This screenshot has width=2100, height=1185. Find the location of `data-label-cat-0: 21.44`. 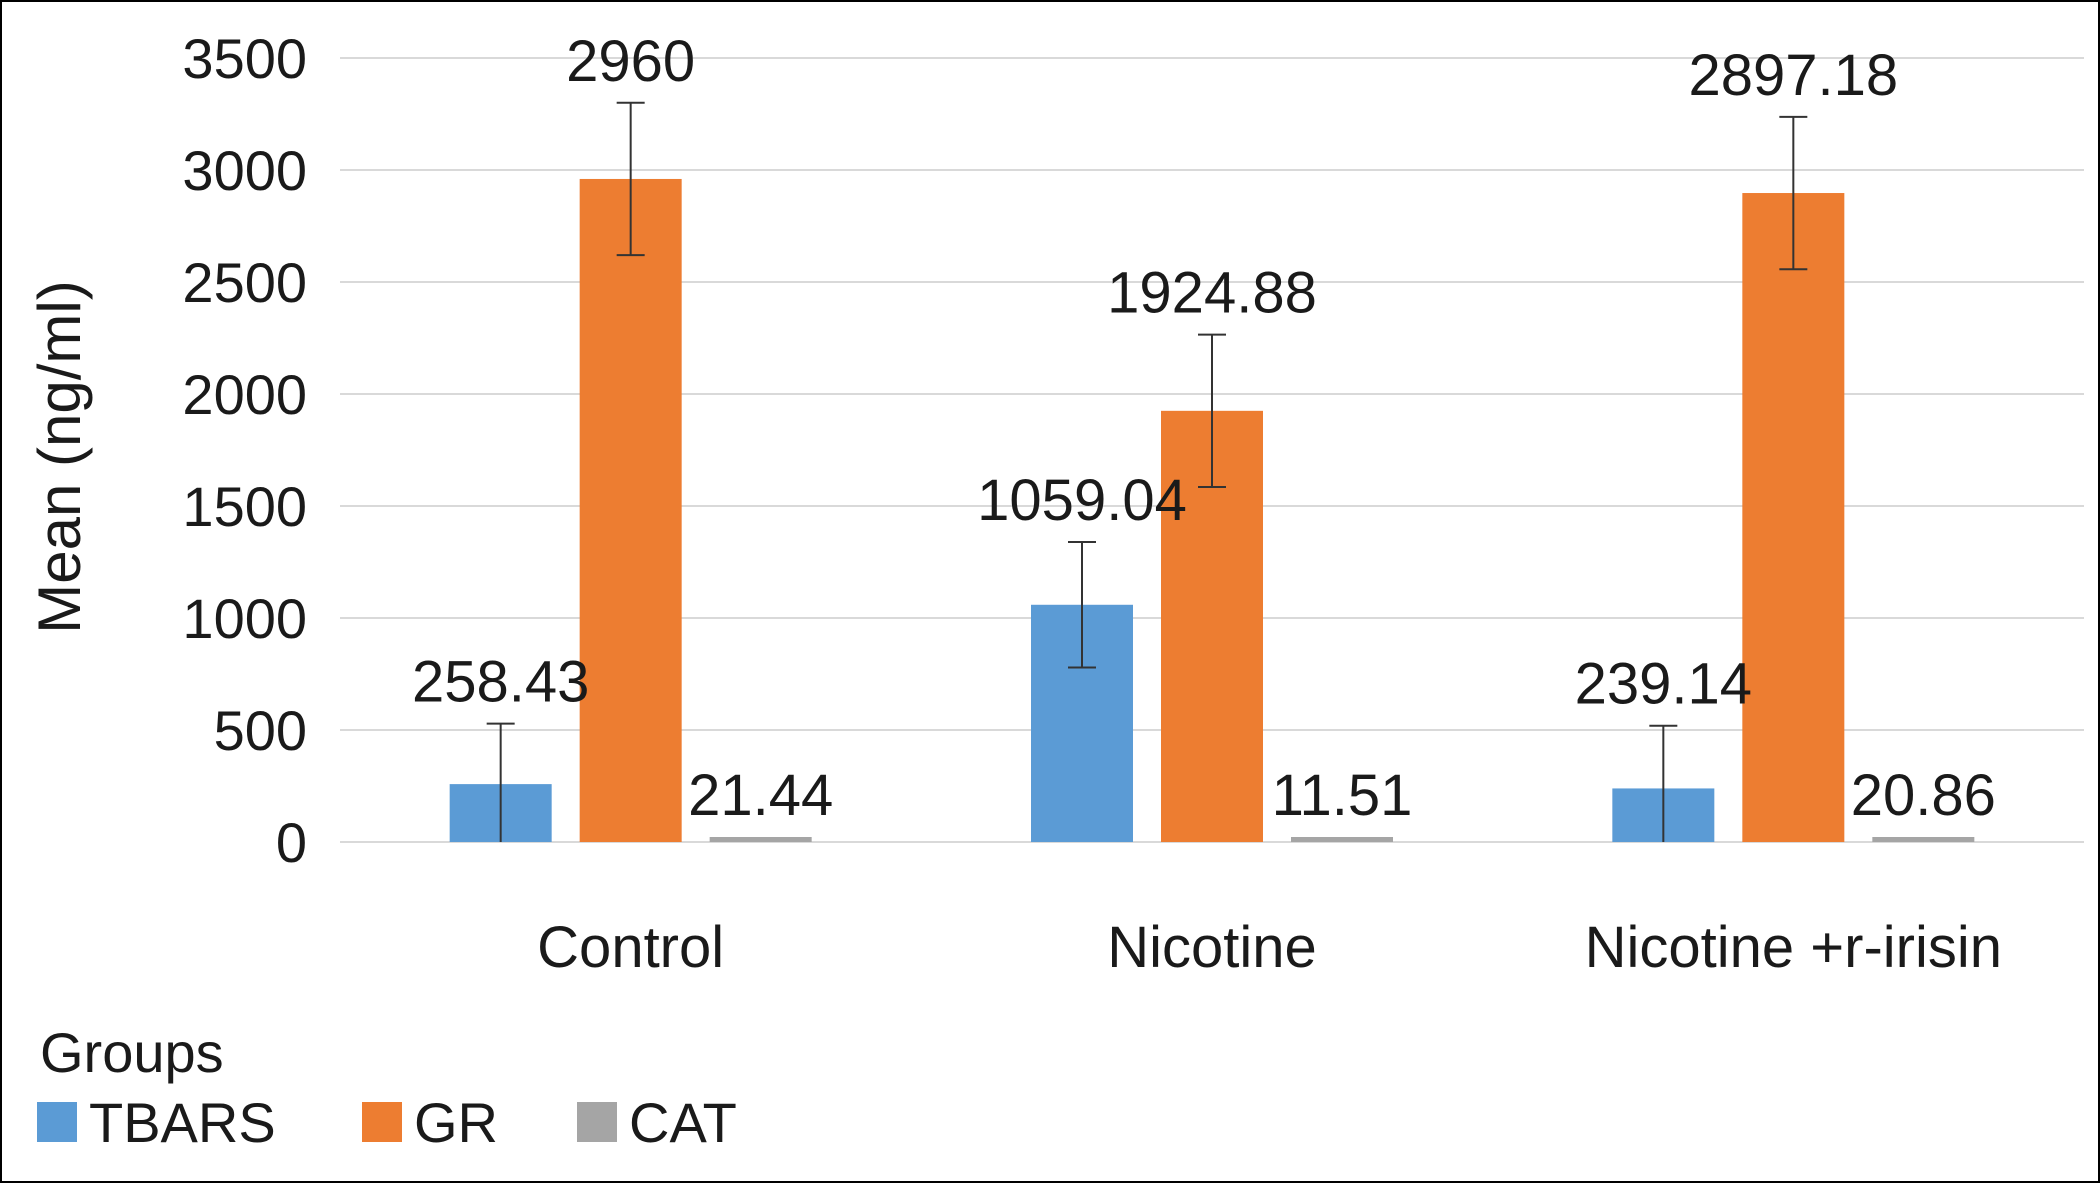

data-label-cat-0: 21.44 is located at coordinates (760, 795).